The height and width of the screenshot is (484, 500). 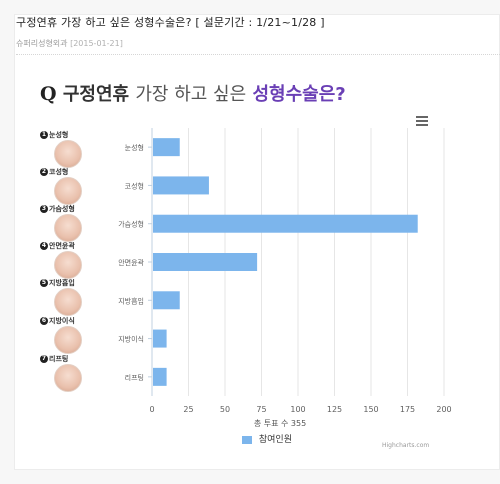 I want to click on side-item-label: 5 지방흡입, so click(x=57, y=283).